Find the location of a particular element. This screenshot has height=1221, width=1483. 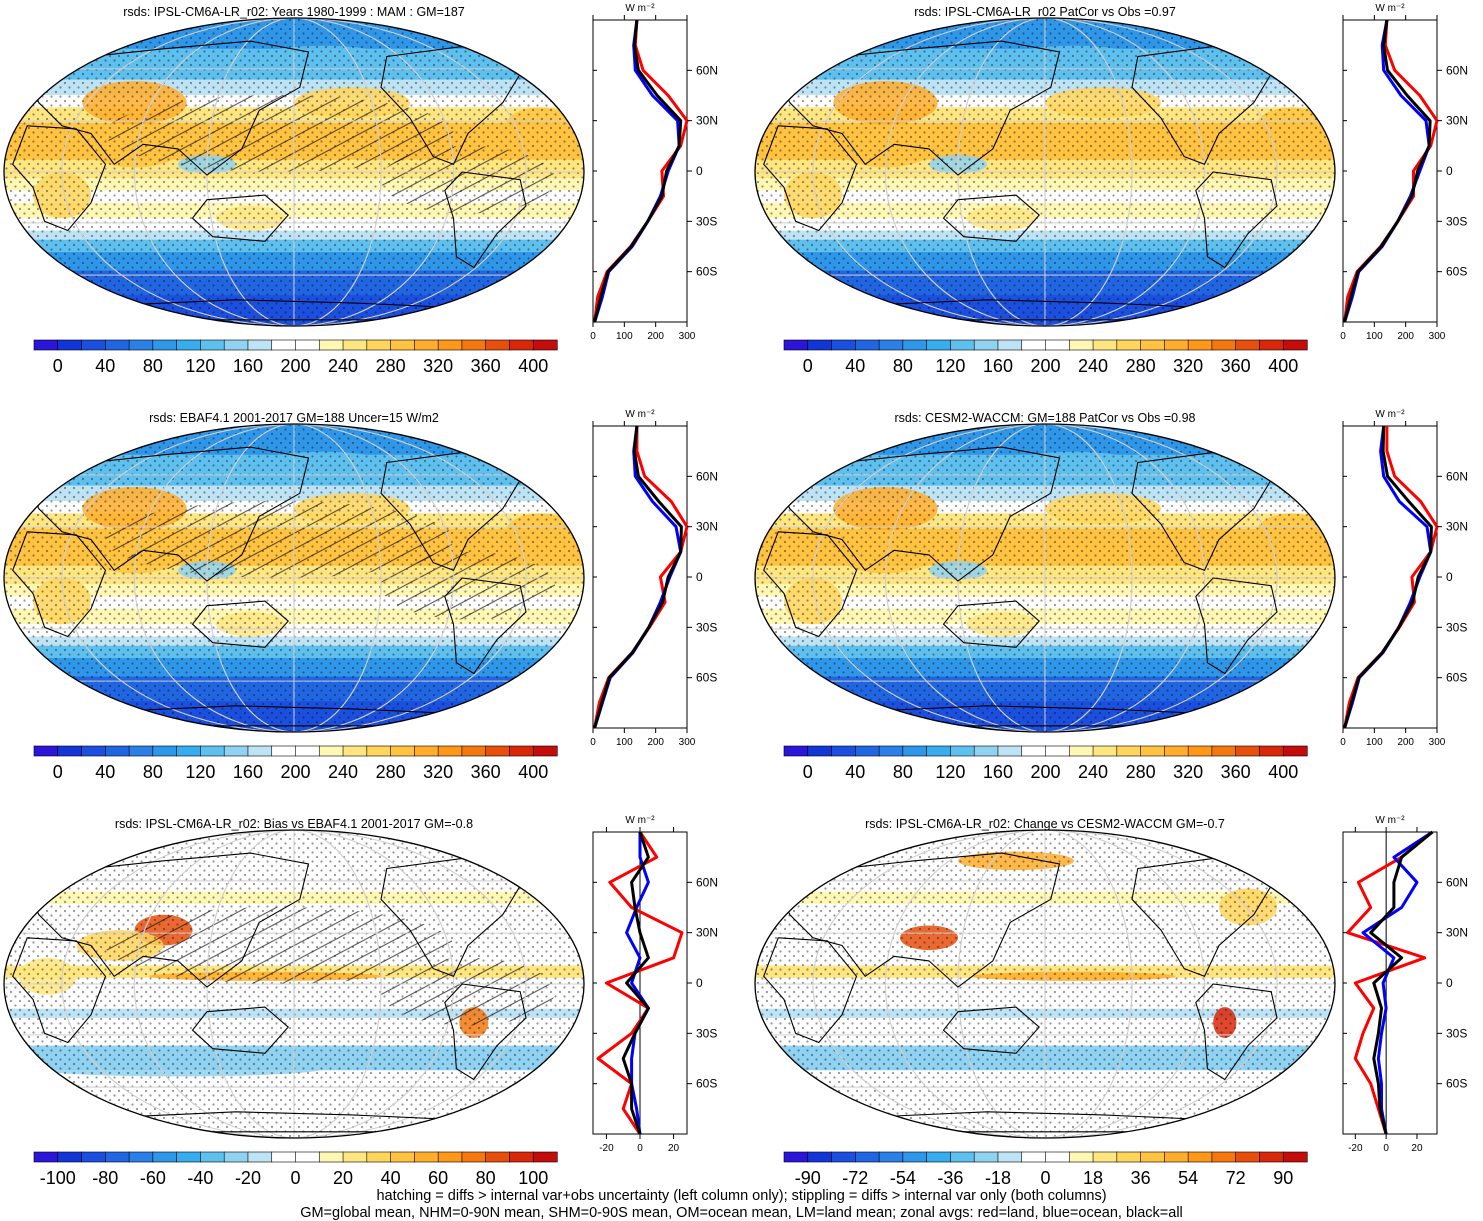

colorbar-tick-label: -54 is located at coordinates (903, 1178).